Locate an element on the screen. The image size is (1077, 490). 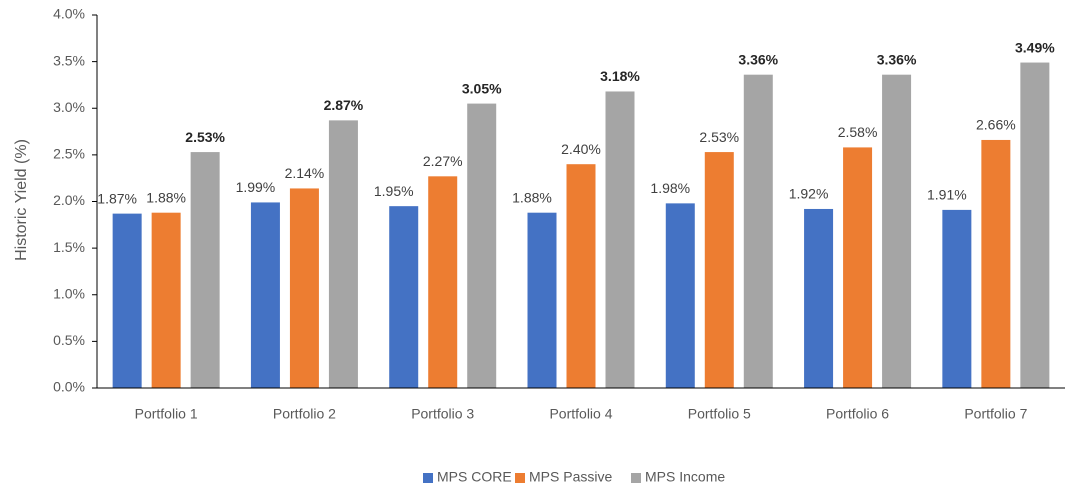
x-tick-label: Portfolio 4 is located at coordinates (580, 414).